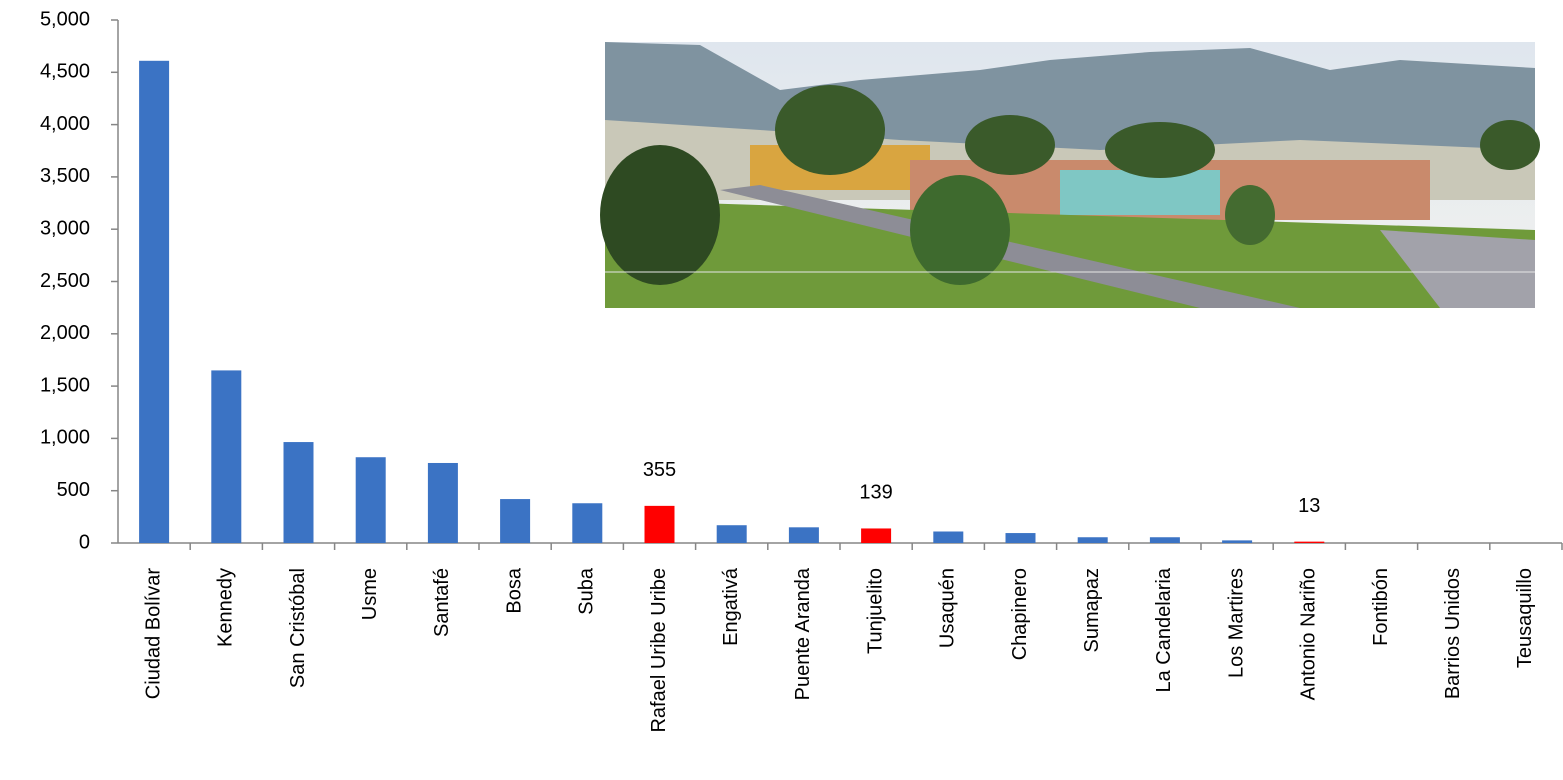  What do you see at coordinates (298, 628) in the screenshot?
I see `x-tick-label: San Cristóbal` at bounding box center [298, 628].